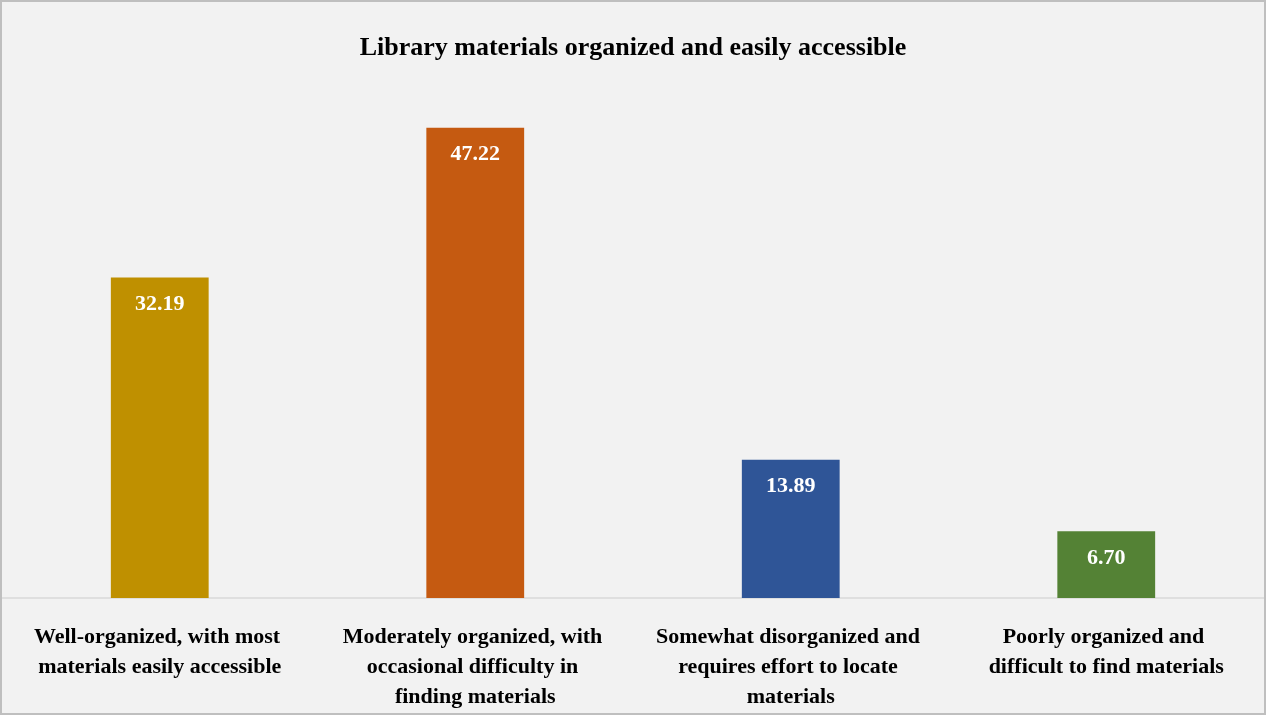  I want to click on x-tick-label: Poorly organized and difficult to find materials, so click(1106, 650).